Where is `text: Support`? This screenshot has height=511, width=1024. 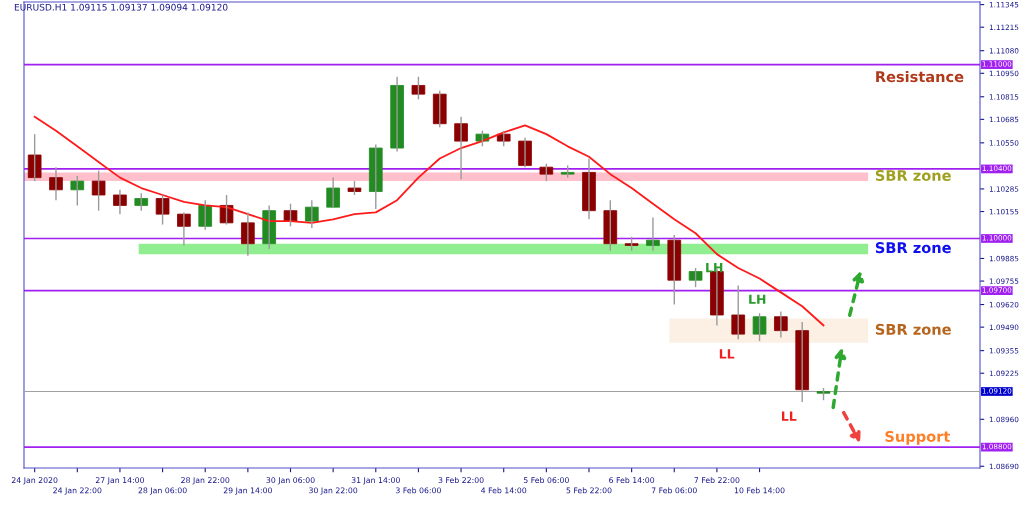
text: Support is located at coordinates (918, 437).